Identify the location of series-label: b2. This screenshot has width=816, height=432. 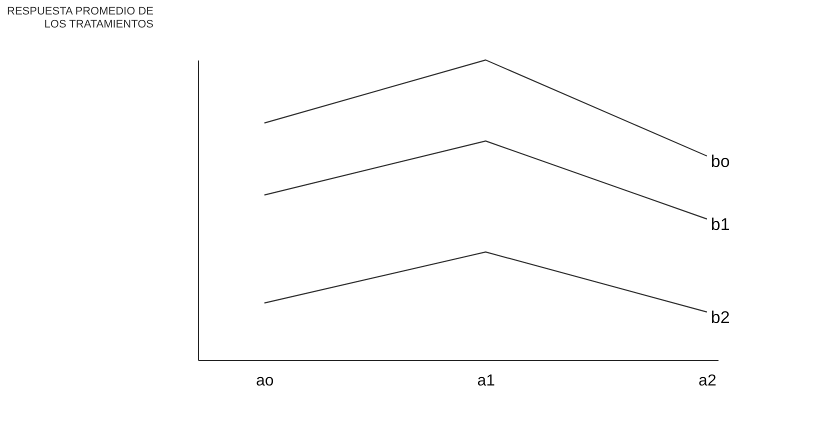
(720, 317).